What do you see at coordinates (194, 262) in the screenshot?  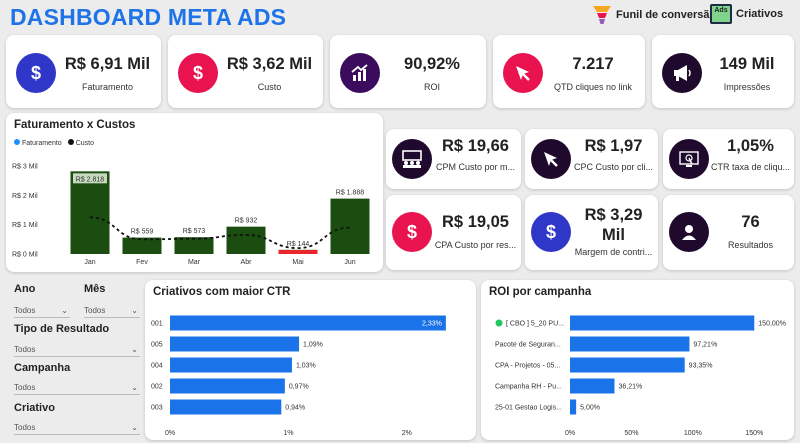 I see `x-tick-label: Mar` at bounding box center [194, 262].